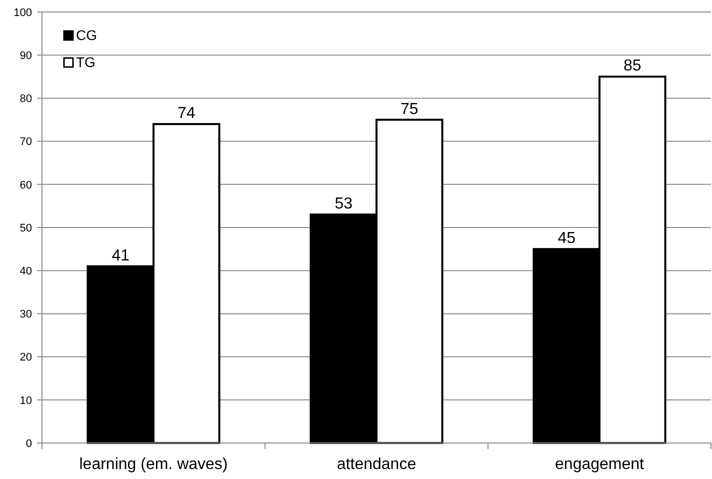  Describe the element at coordinates (26, 142) in the screenshot. I see `y-tick-label: 70` at that location.